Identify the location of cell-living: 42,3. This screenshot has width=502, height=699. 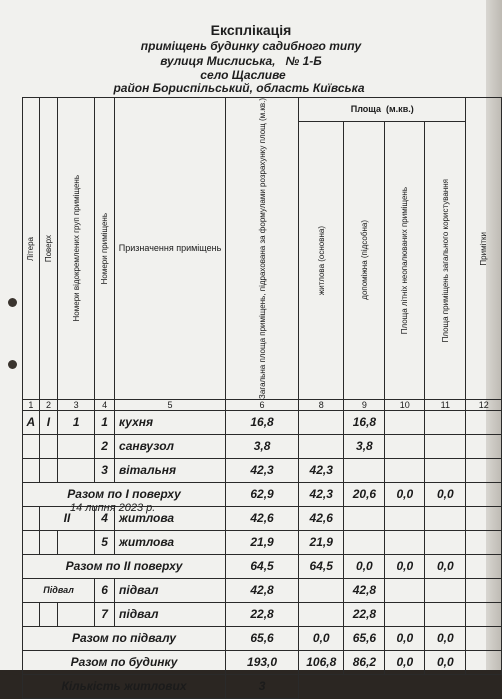
(321, 470).